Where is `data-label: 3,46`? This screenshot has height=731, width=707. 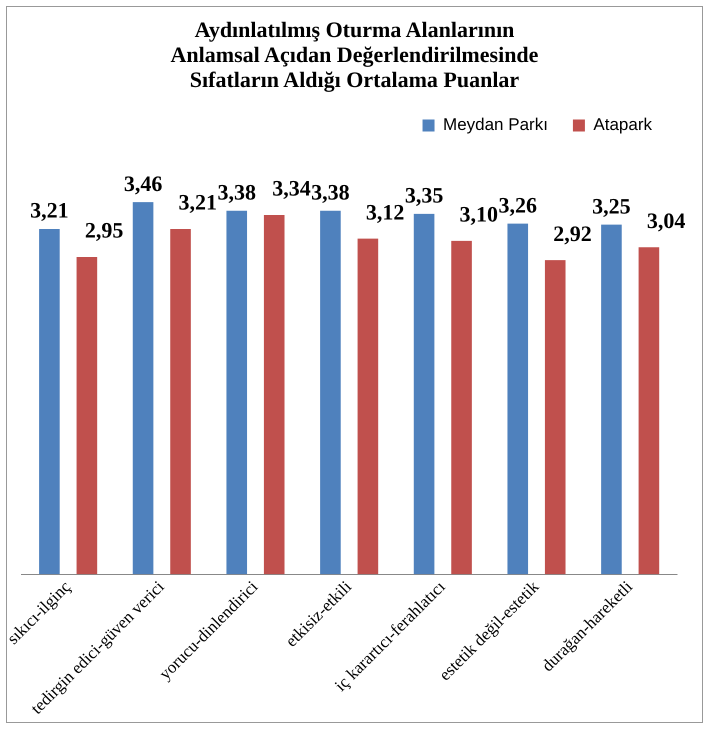
data-label: 3,46 is located at coordinates (143, 183).